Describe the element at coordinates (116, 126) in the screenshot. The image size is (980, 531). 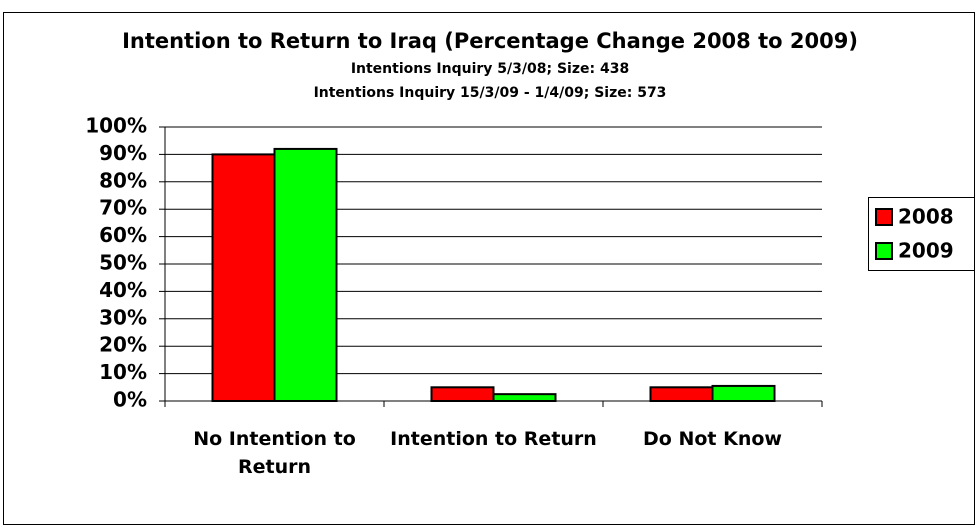
I see `y-tick-label: 100%` at that location.